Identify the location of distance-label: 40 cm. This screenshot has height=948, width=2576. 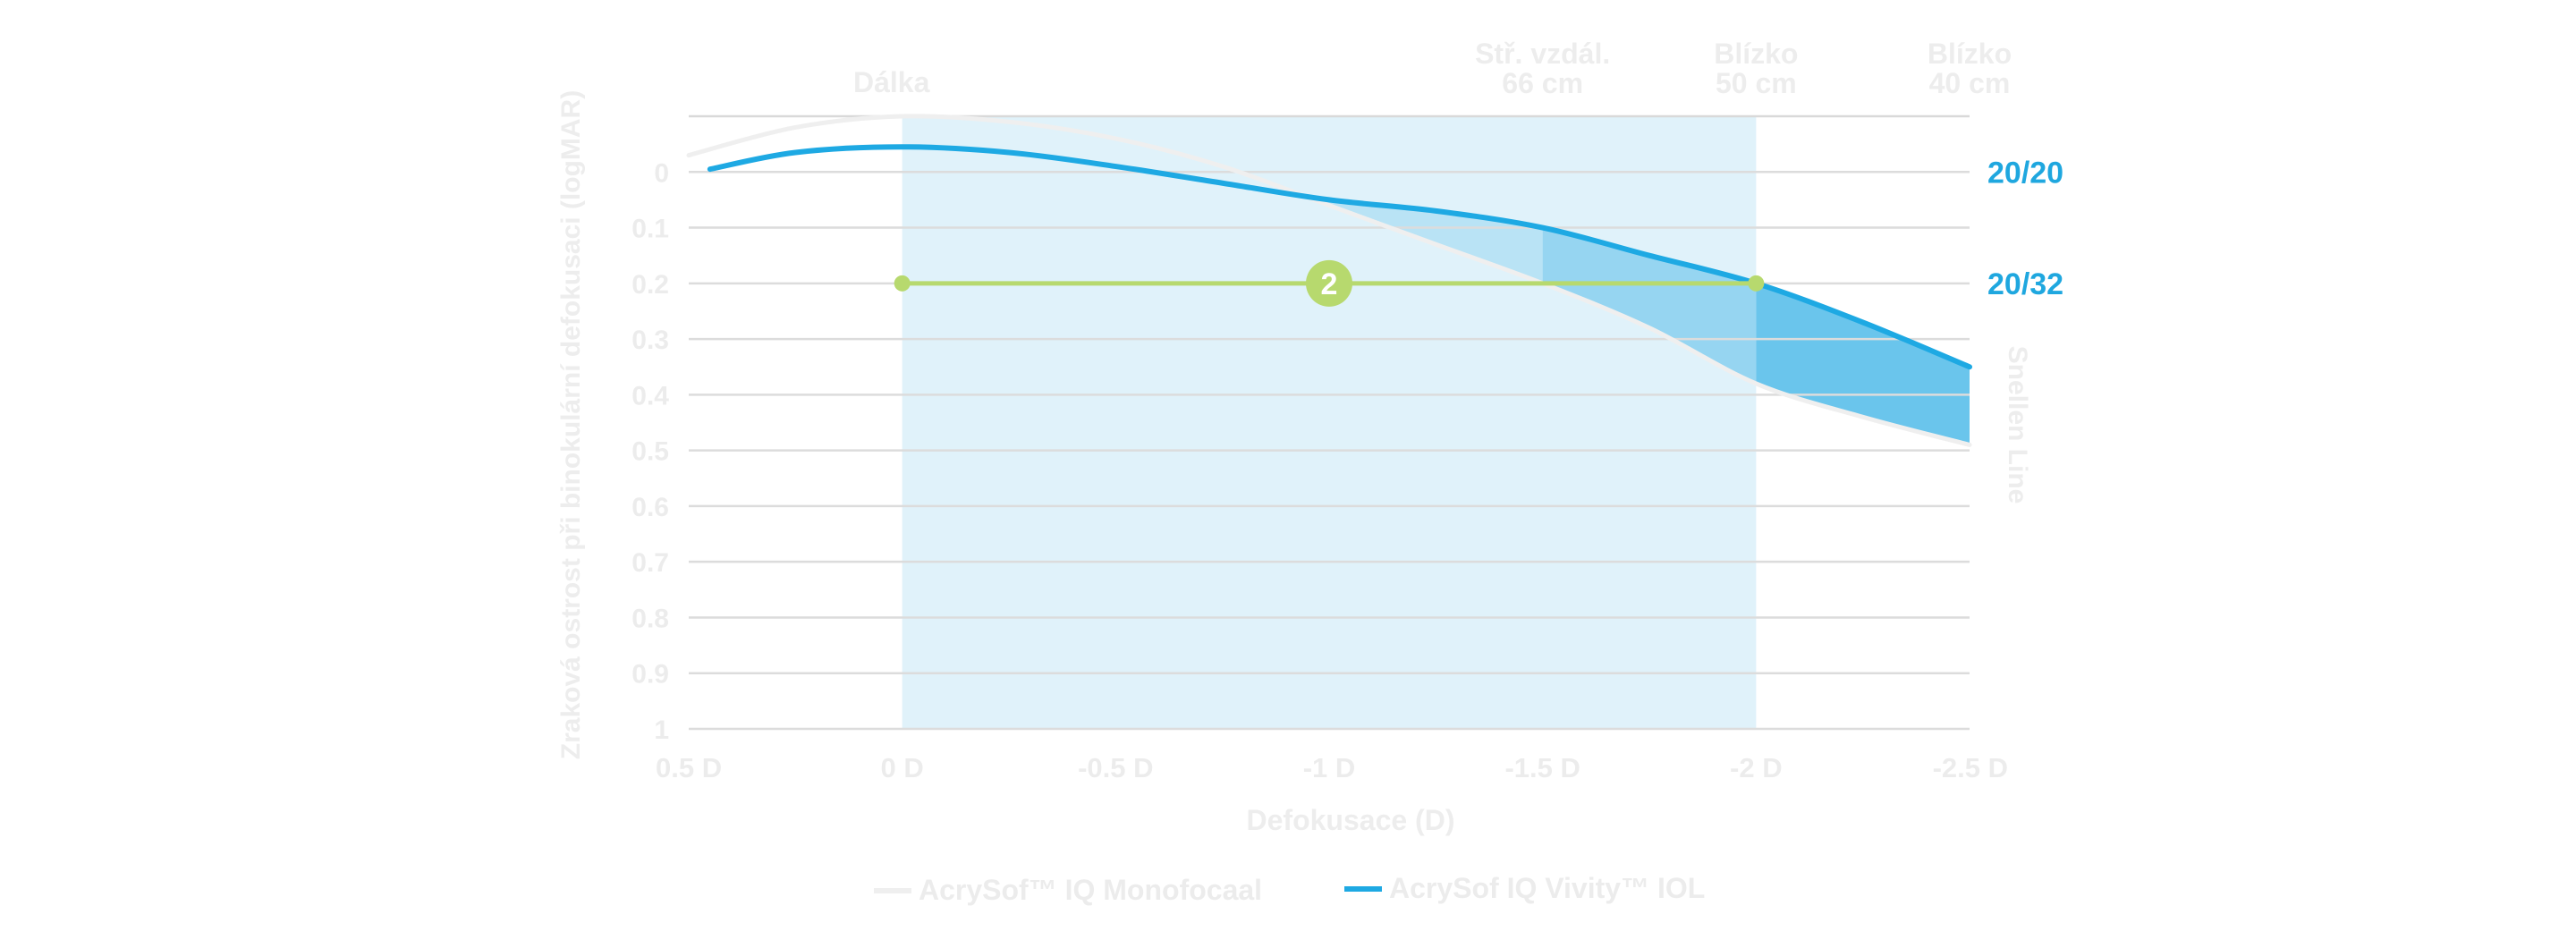
(1970, 83).